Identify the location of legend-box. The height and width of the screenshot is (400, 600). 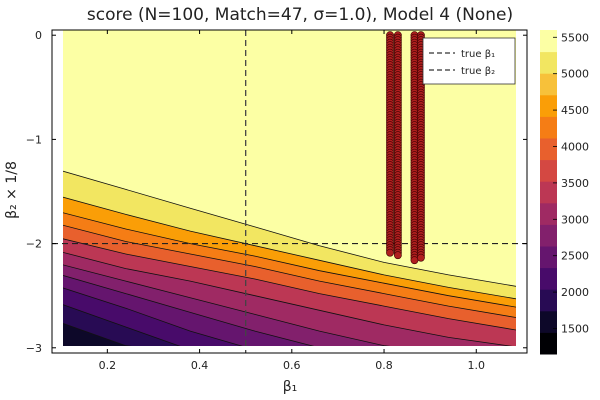
(469, 61).